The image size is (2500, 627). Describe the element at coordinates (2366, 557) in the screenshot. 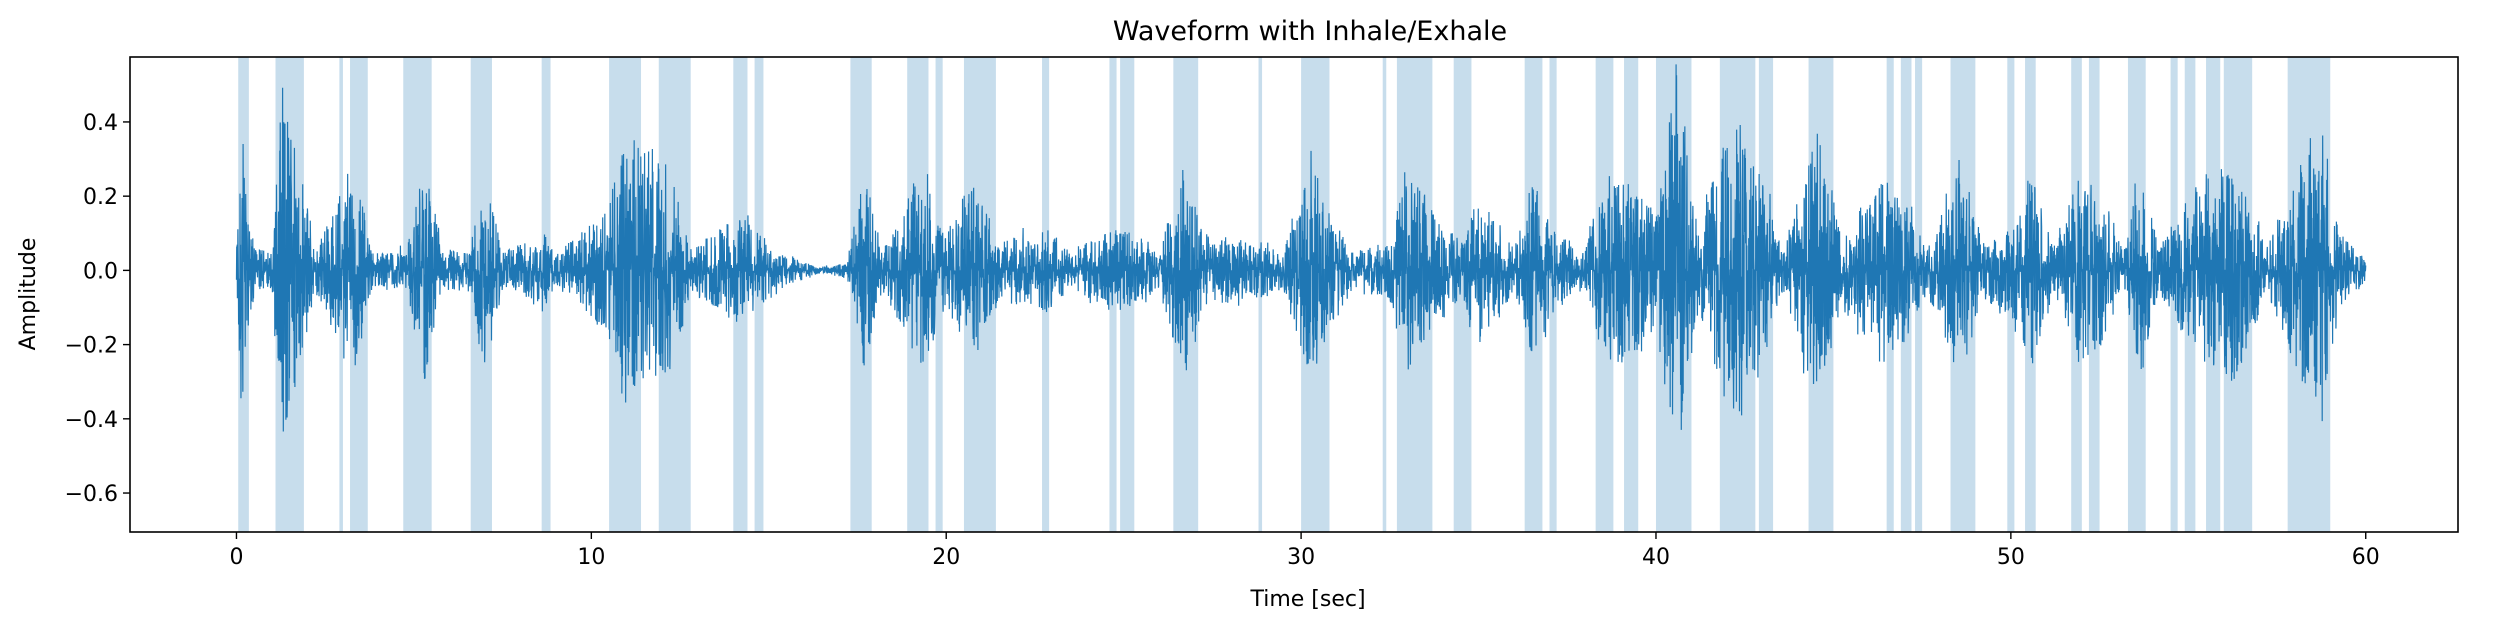

I see `x-tick-label: 60` at that location.